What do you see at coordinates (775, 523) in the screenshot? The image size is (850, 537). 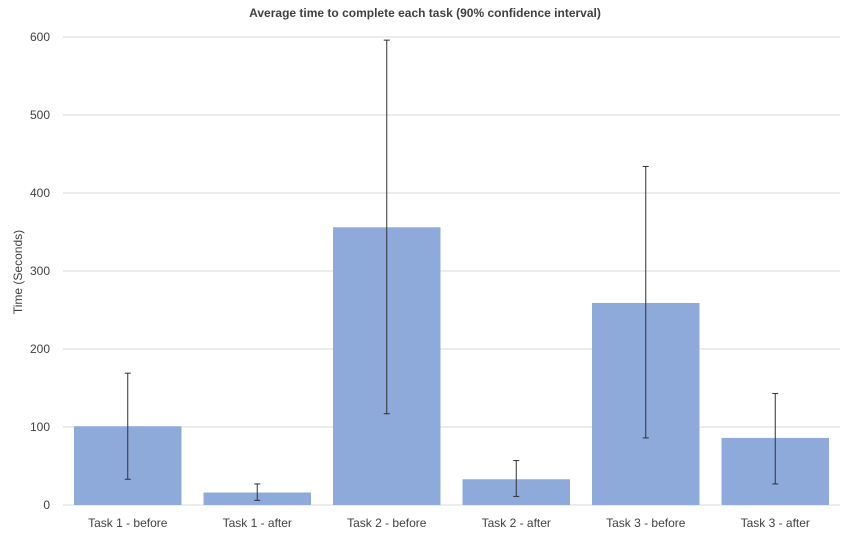 I see `x-tick-label: Task 3 - after` at bounding box center [775, 523].